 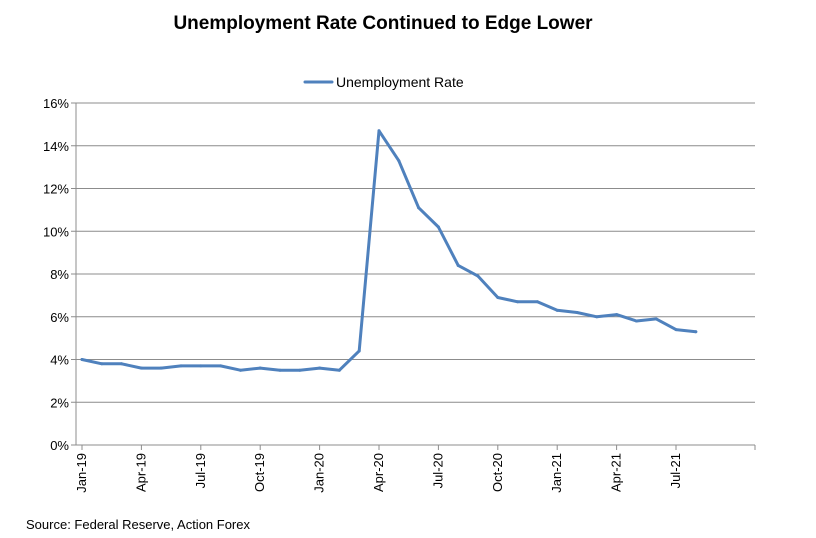 I want to click on x-tick-label: Jul-20, so click(x=437, y=470).